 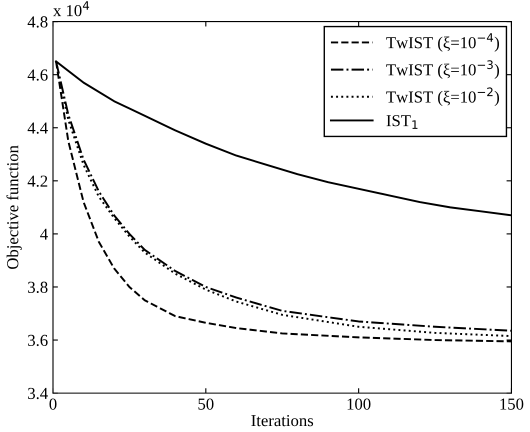 I want to click on x-tick-label: 150, so click(x=512, y=404).